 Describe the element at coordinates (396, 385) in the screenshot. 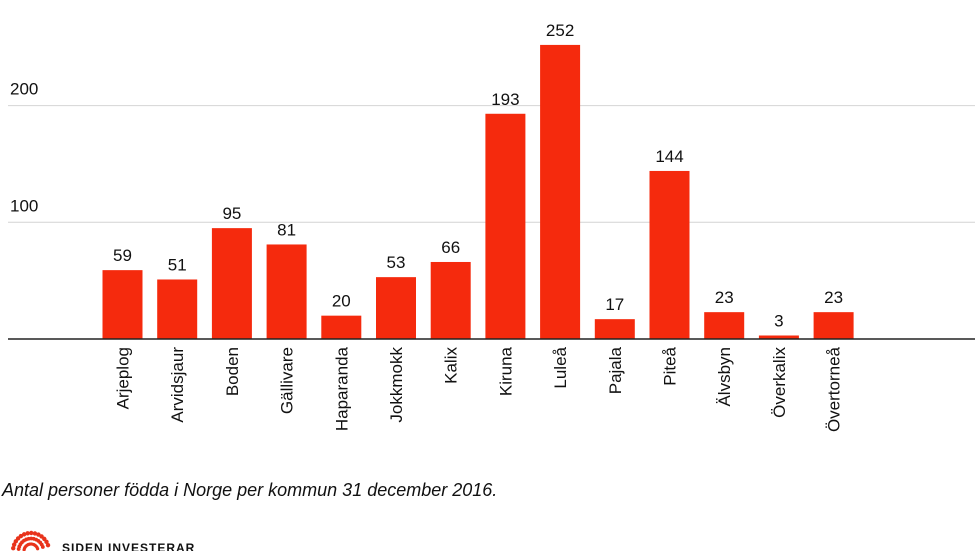

I see `category-label: Jokkmokk` at that location.